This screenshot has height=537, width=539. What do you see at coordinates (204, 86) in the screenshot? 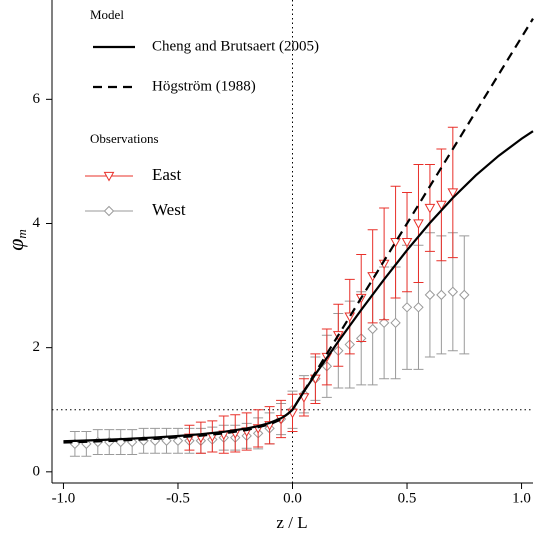
I see `legend-label: Högström (1988)` at bounding box center [204, 86].